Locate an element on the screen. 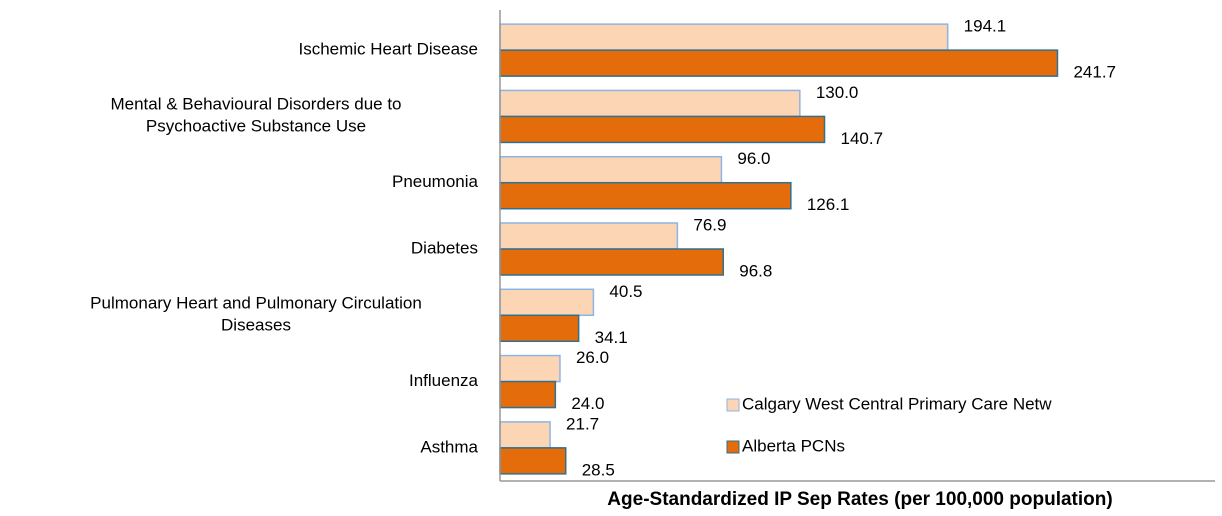 This screenshot has height=516, width=1222. data-label: 26.0 is located at coordinates (592, 357).